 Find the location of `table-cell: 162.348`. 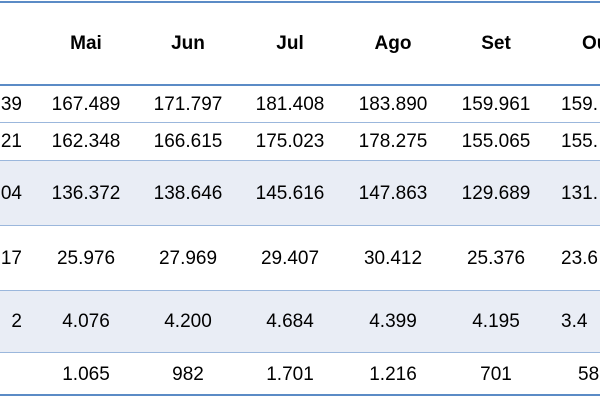

table-cell: 162.348 is located at coordinates (86, 141).